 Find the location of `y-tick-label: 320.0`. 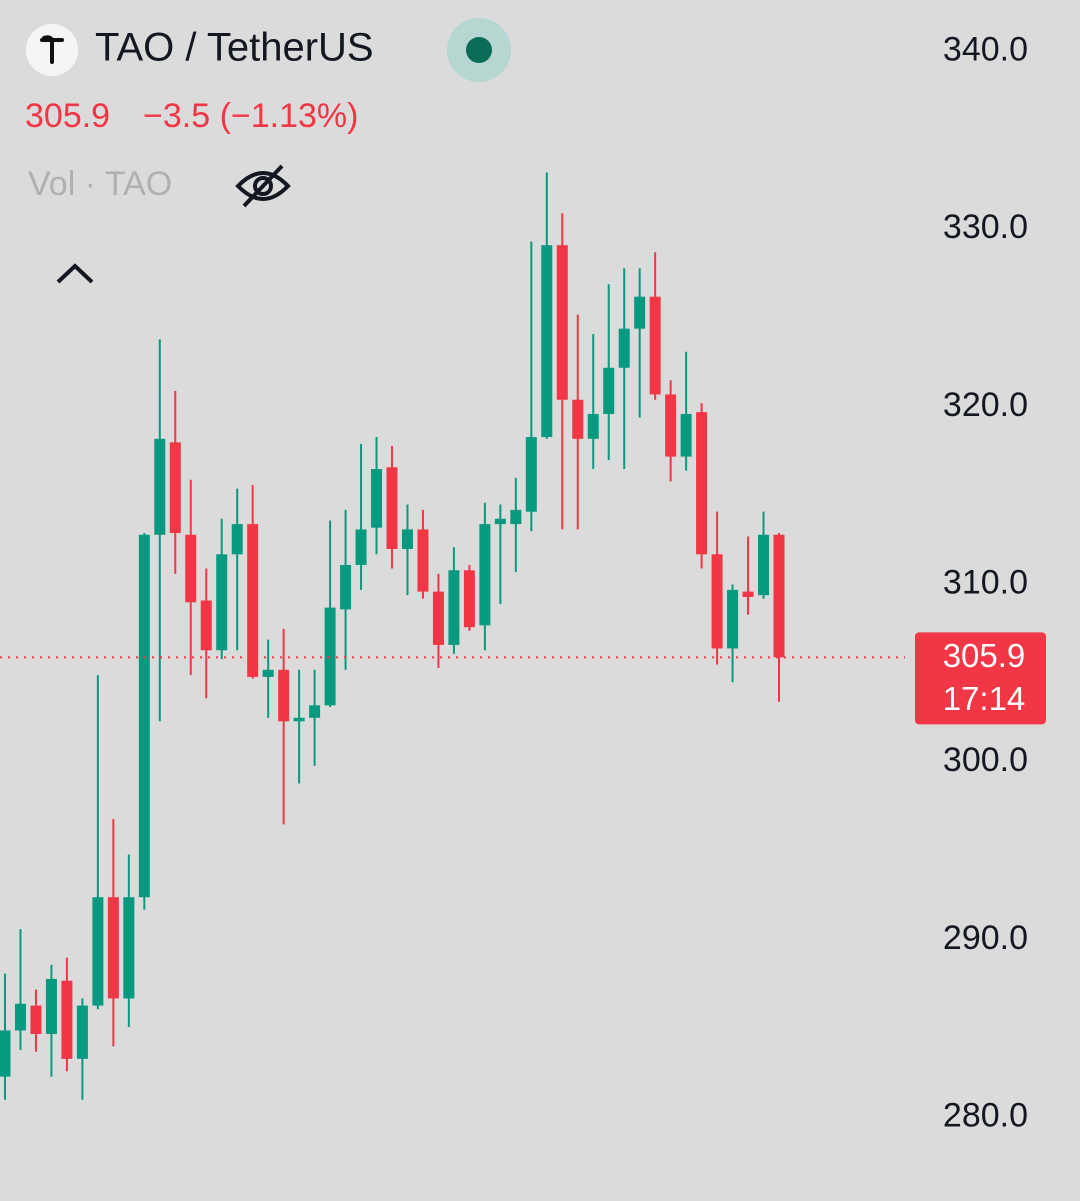

y-tick-label: 320.0 is located at coordinates (985, 405).